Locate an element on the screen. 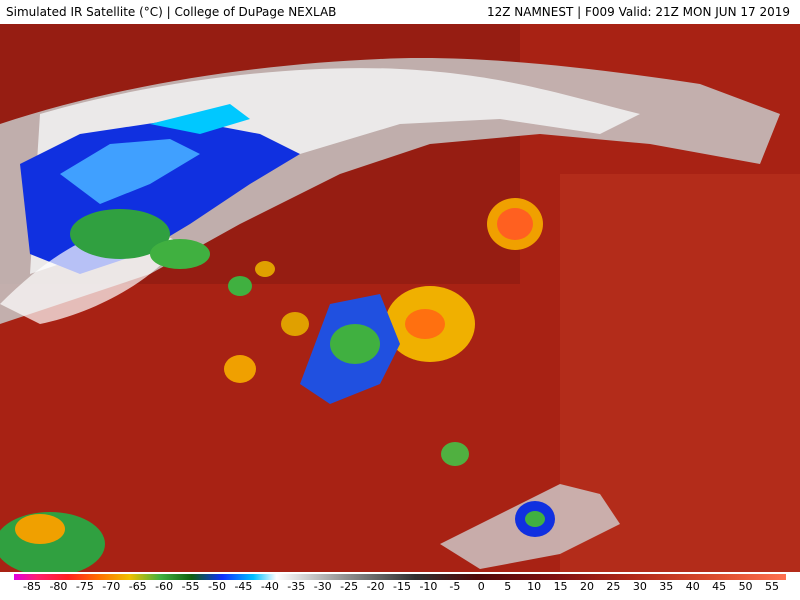 This screenshot has height=600, width=800. colorbar-tick-label: 50 is located at coordinates (745, 586).